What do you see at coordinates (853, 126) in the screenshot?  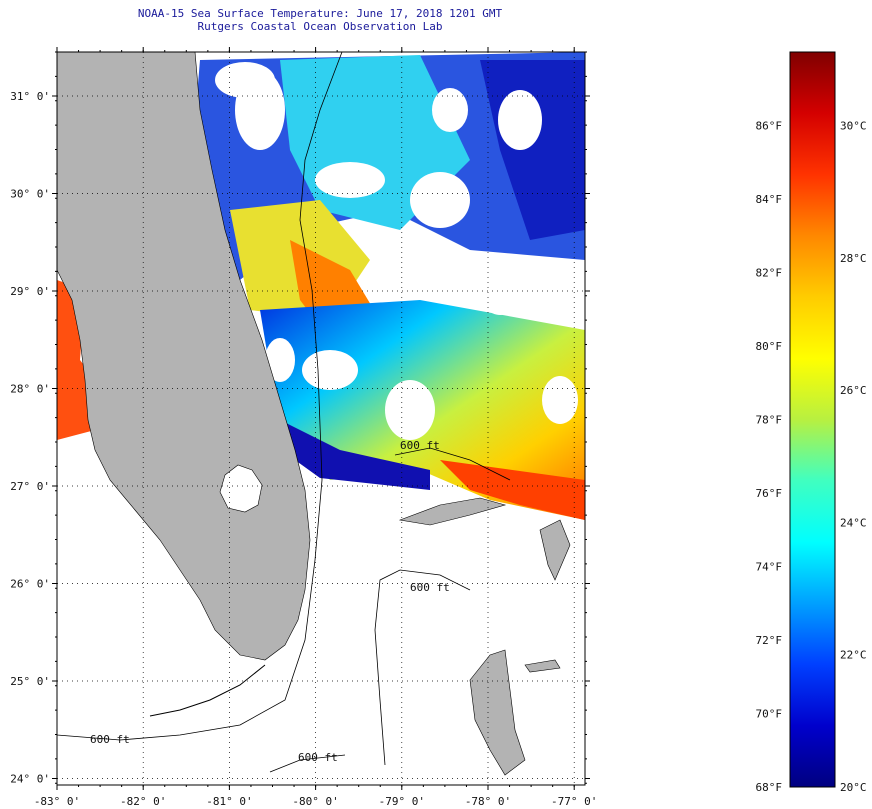 I see `celsius-label: 30°C` at bounding box center [853, 126].